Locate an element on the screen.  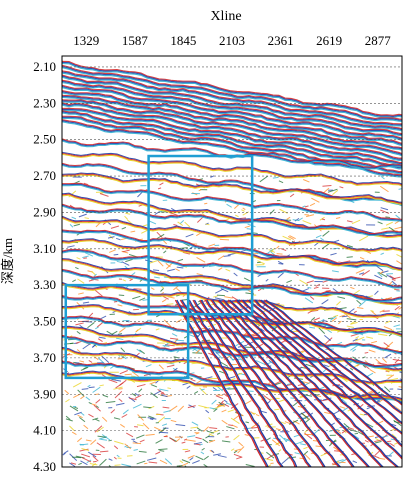
highlight-box is located at coordinates (200, 235).